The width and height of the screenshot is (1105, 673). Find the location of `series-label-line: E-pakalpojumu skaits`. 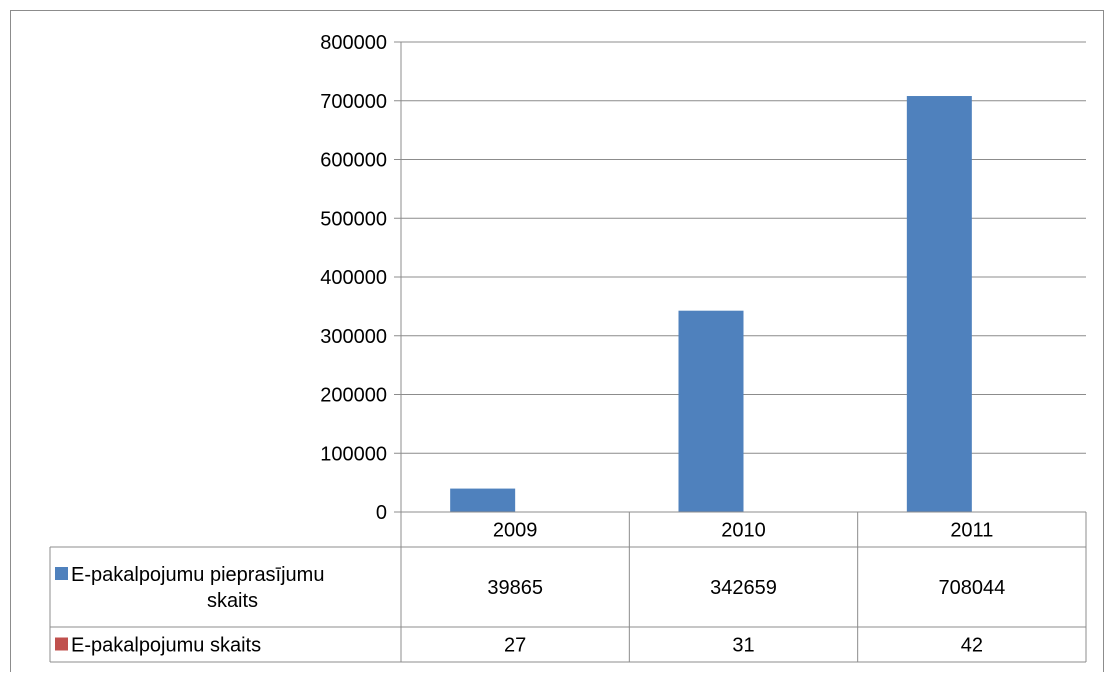

series-label-line: E-pakalpojumu skaits is located at coordinates (166, 646).